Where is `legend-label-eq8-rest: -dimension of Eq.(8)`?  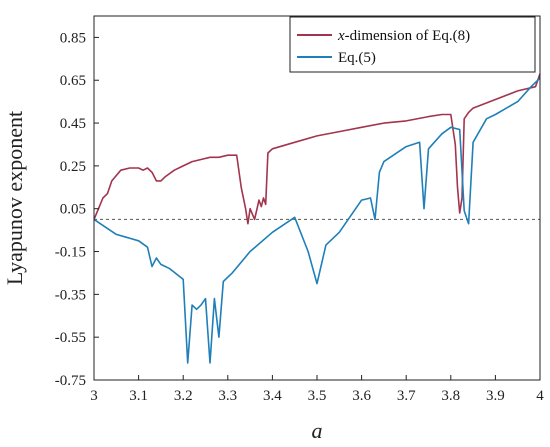 legend-label-eq8-rest: -dimension of Eq.(8) is located at coordinates (407, 36).